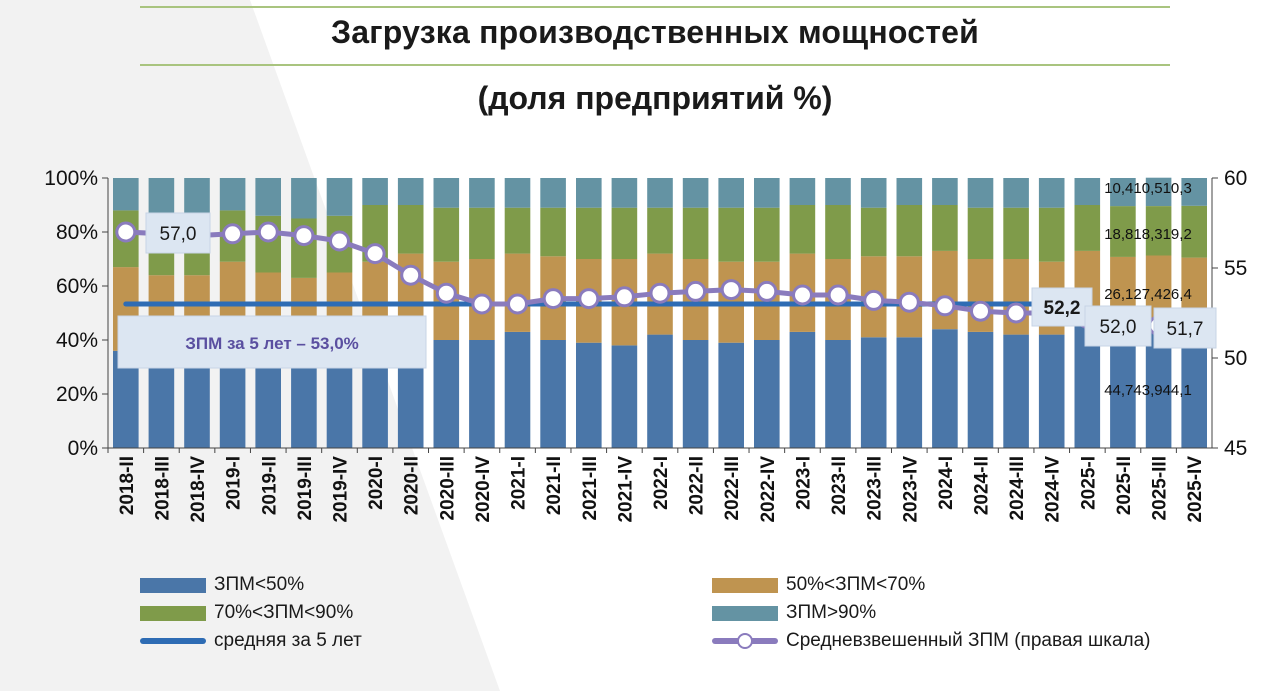 This screenshot has height=691, width=1277. What do you see at coordinates (1235, 268) in the screenshot?
I see `y-right-tick-label: 55` at bounding box center [1235, 268].